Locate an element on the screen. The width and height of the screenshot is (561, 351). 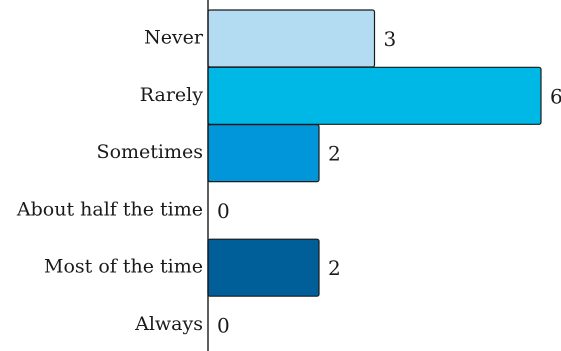
category-label-about-half-the-time: About half the time is located at coordinates (109, 209).